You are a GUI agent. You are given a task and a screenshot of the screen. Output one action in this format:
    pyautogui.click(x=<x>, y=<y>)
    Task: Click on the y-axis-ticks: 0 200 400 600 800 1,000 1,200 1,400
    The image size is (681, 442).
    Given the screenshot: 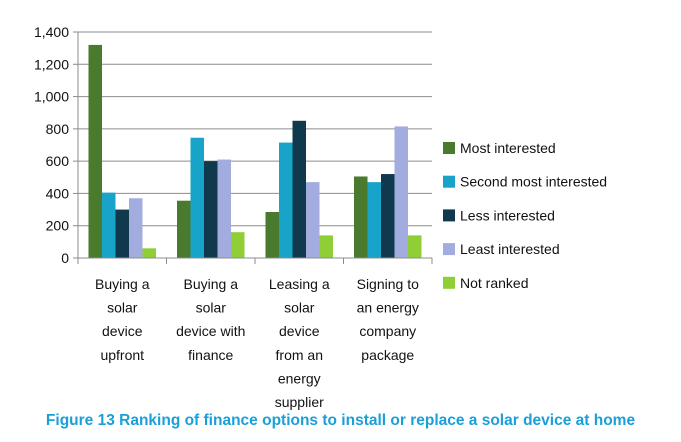 What is the action you would take?
    pyautogui.click(x=51, y=145)
    